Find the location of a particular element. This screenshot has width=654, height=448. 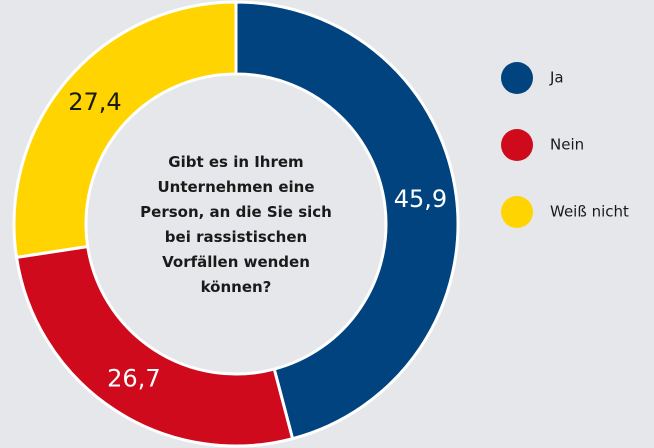

value-label: 27,4 is located at coordinates (94, 102).